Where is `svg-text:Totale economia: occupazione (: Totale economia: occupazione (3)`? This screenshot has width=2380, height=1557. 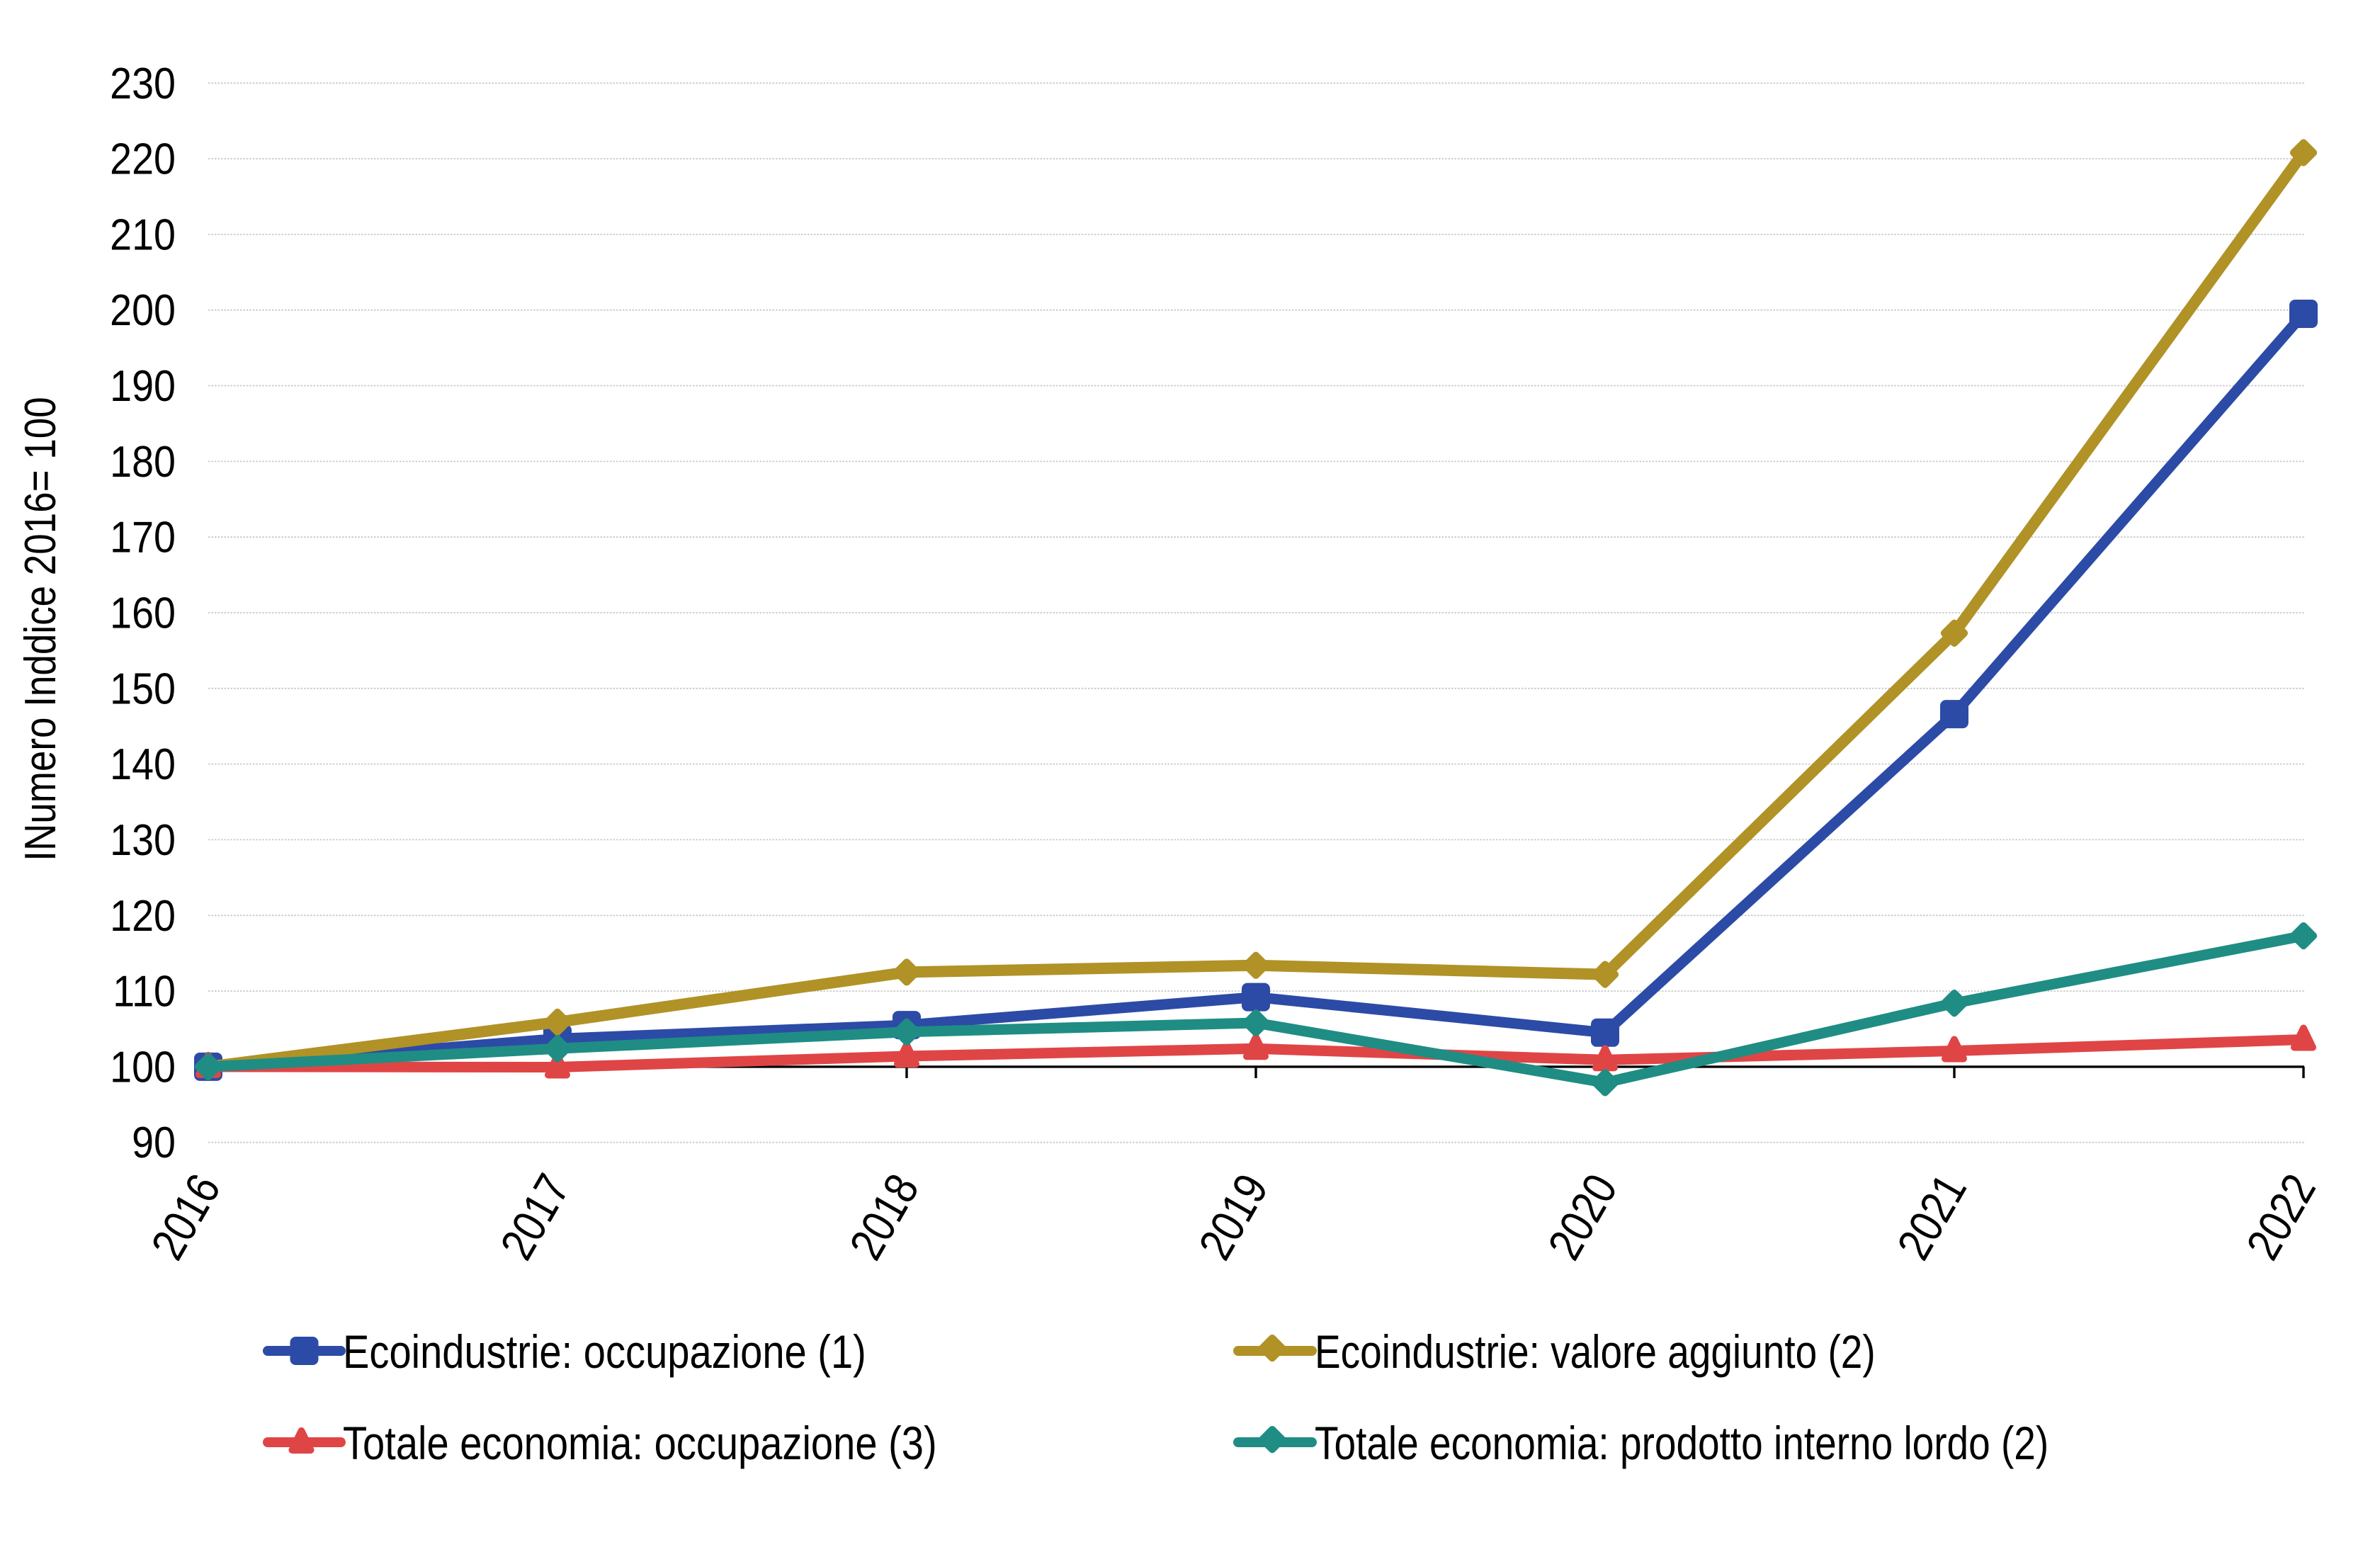
svg-text:Totale economia: occupazione (: Totale economia: occupazione (3) is located at coordinates (640, 1443).